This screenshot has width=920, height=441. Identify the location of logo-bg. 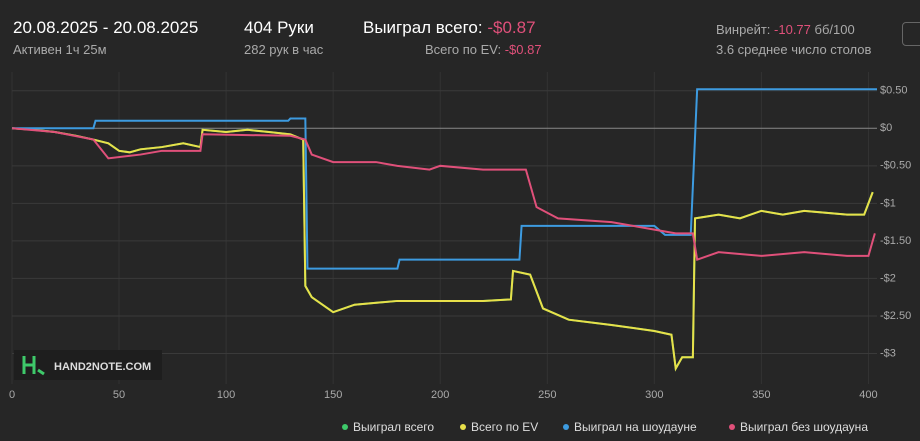
(88, 365).